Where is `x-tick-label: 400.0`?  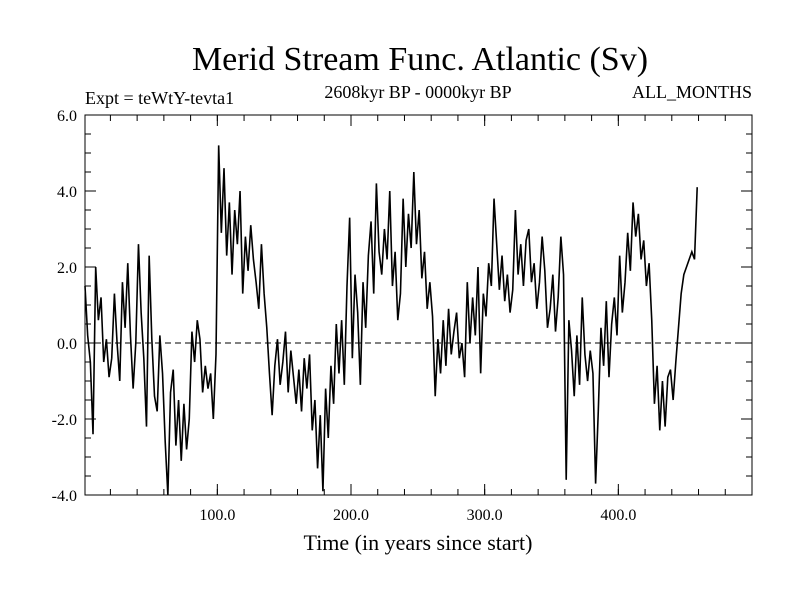 x-tick-label: 400.0 is located at coordinates (618, 515).